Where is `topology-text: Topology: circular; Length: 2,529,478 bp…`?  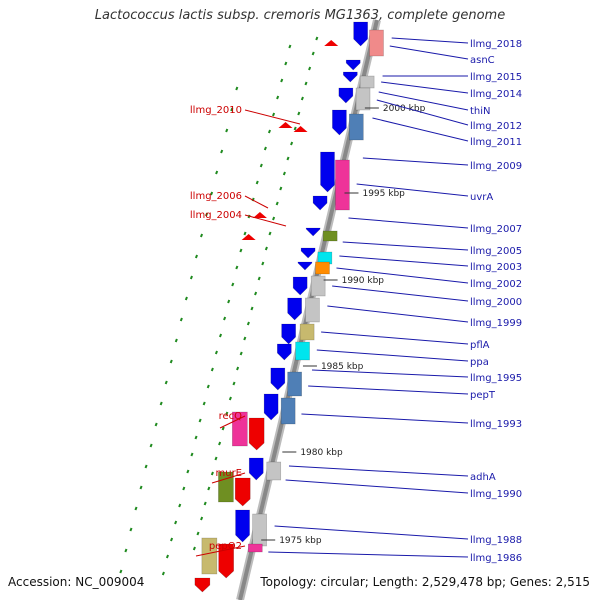 topology-text: Topology: circular; Length: 2,529,478 bp… is located at coordinates (425, 582).